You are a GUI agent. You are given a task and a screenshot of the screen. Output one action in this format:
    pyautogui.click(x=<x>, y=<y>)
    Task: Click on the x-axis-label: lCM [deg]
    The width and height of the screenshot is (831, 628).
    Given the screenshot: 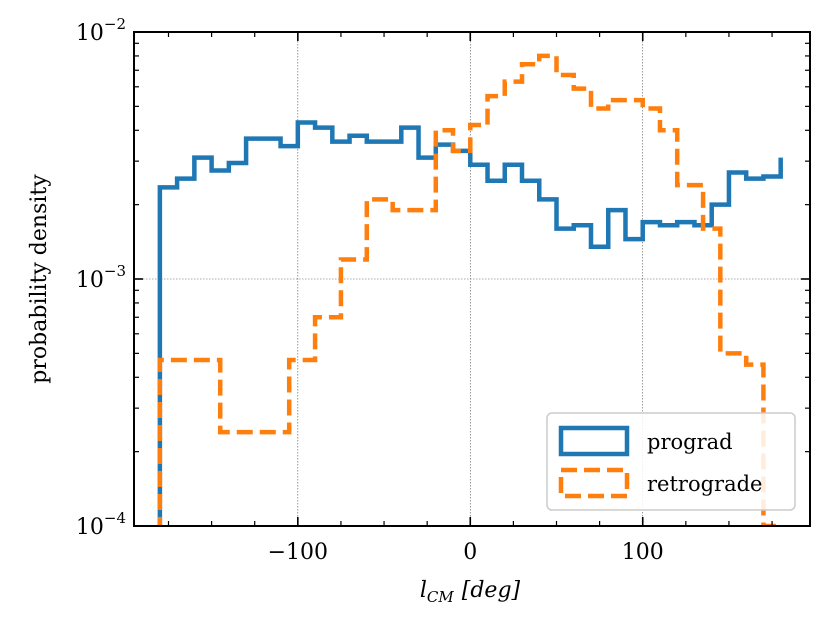 What is the action you would take?
    pyautogui.click(x=470, y=592)
    